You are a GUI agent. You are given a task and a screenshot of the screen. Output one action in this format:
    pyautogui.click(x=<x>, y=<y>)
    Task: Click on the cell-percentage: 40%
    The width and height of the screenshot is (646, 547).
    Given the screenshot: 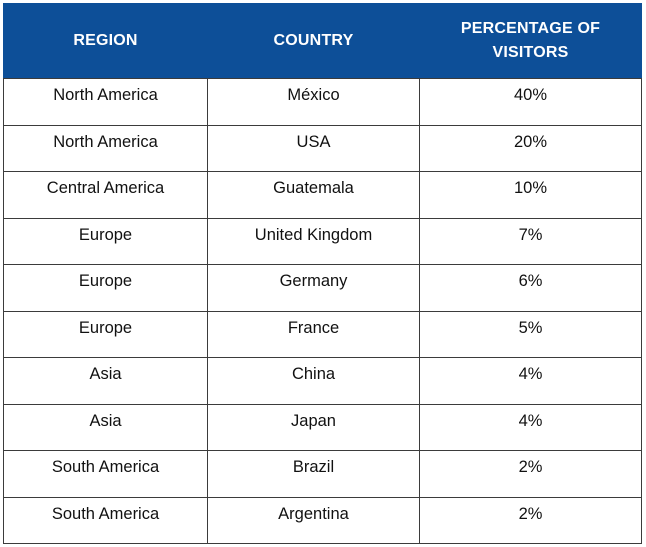 What is the action you would take?
    pyautogui.click(x=530, y=102)
    